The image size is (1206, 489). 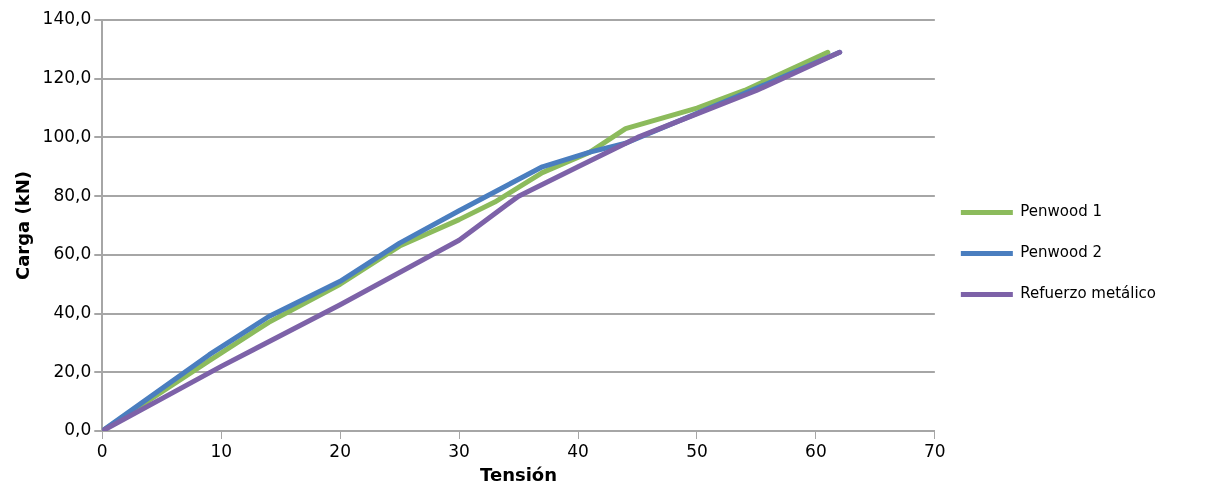 I want to click on y-axis-title: Carga (kN), so click(x=23, y=225).